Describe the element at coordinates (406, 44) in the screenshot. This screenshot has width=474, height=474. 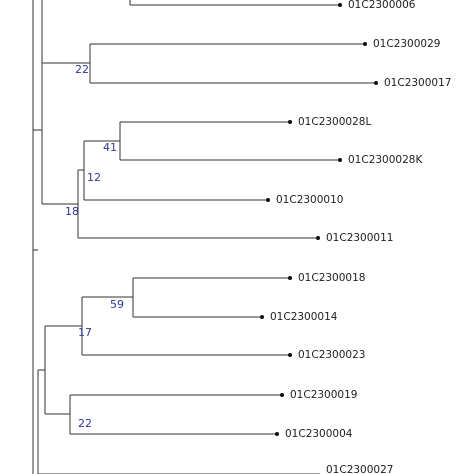
I see `leaf-label: 01C2300029` at that location.